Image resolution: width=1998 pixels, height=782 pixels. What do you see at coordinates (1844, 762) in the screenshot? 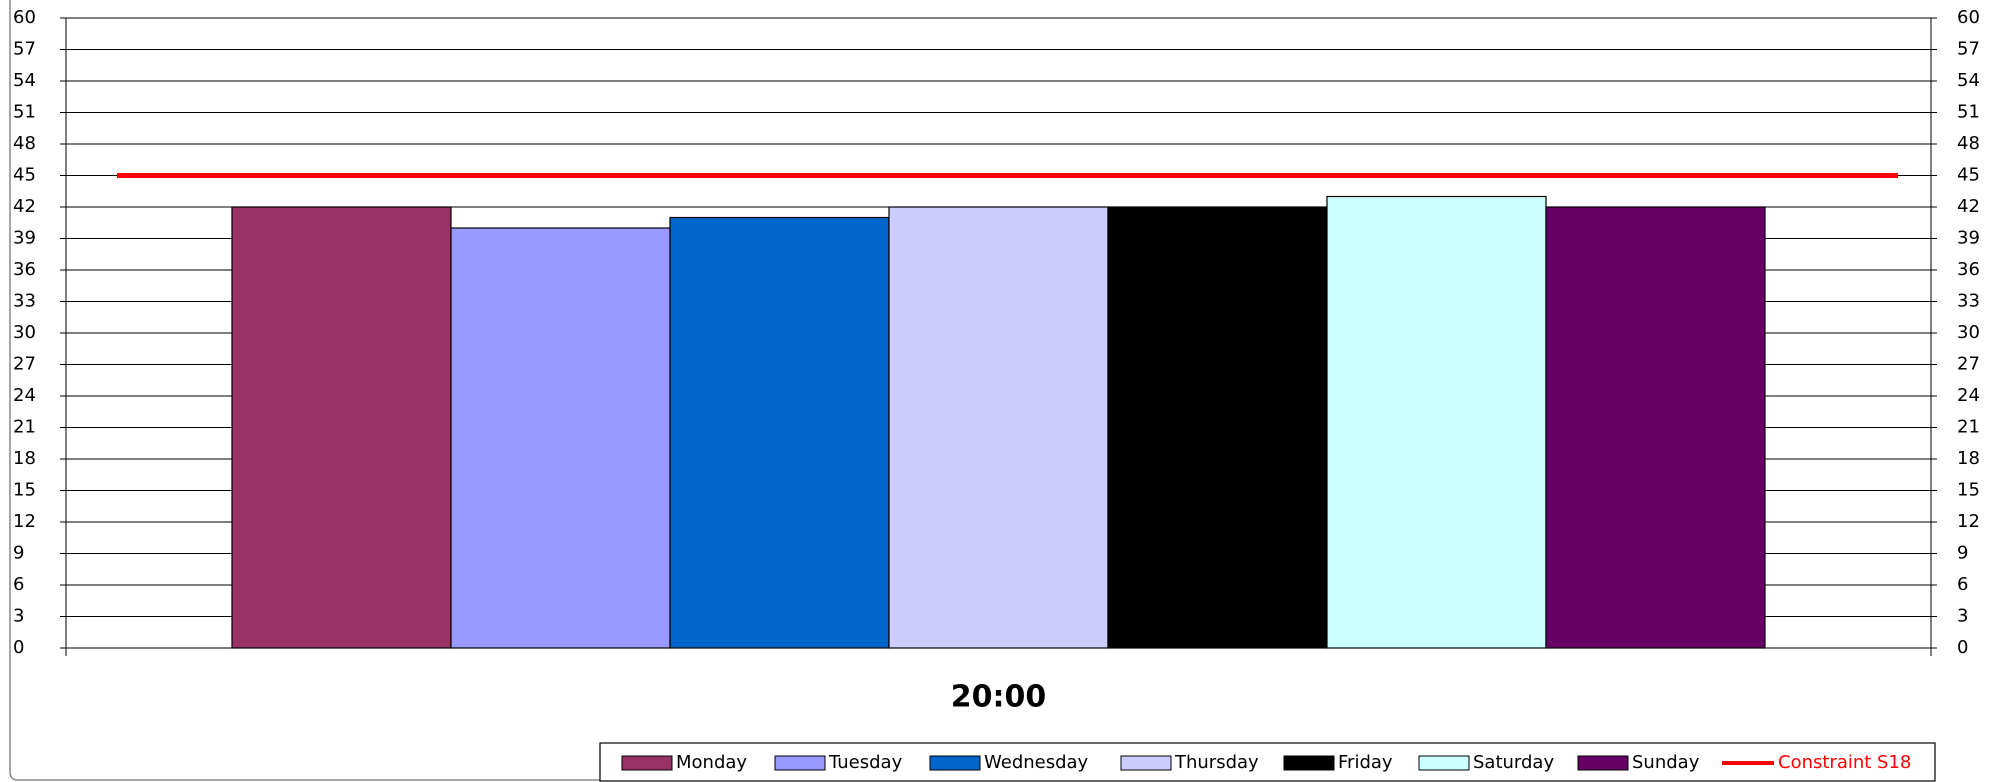
I see `legend-label: Constraint S18` at bounding box center [1844, 762].